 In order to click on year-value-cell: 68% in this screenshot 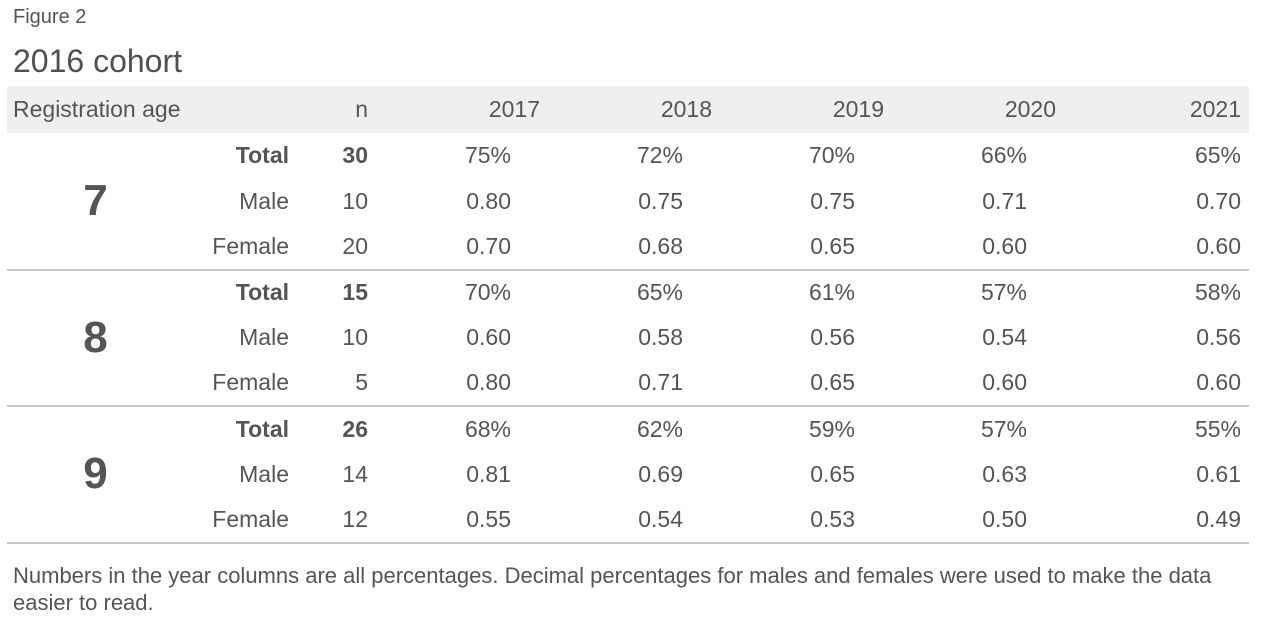, I will do `click(487, 428)`.